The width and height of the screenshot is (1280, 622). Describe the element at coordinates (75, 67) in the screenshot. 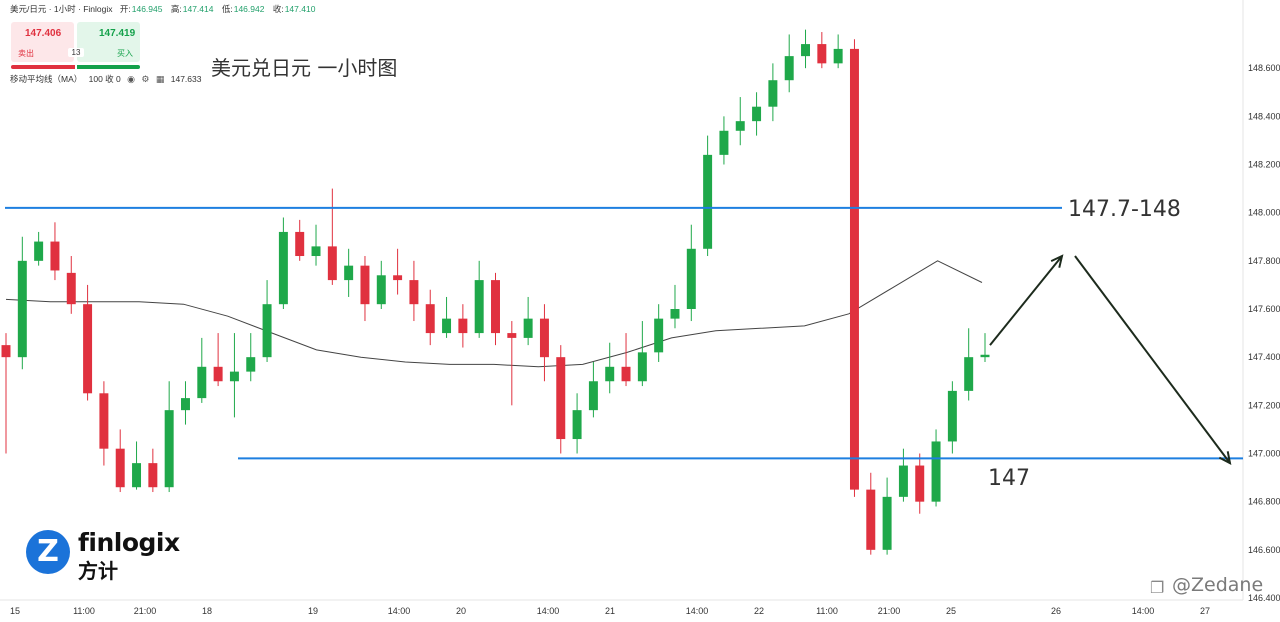

I see `sell-buy-ratio-bar` at that location.